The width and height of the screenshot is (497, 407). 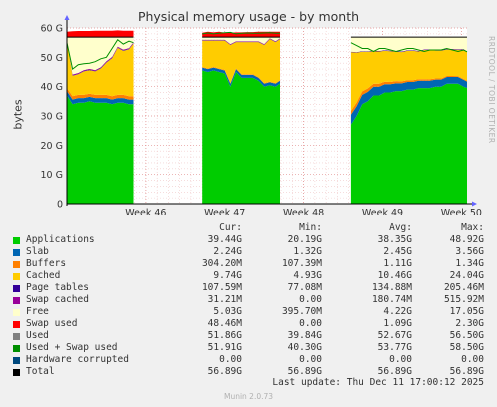 What do you see at coordinates (46, 263) in the screenshot?
I see `legend-label: Buffers` at bounding box center [46, 263].